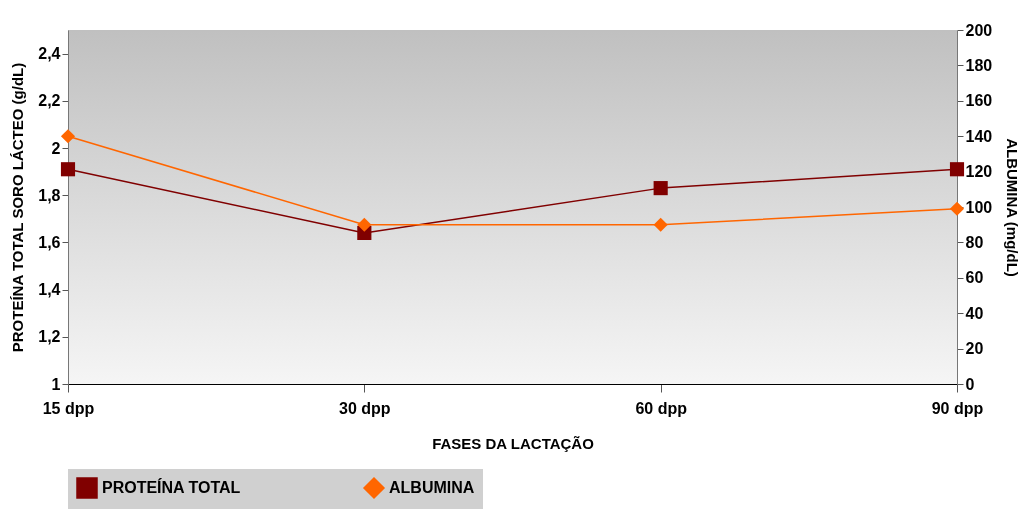 The height and width of the screenshot is (515, 1029). Describe the element at coordinates (974, 313) in the screenshot. I see `y2-tick-label: 40` at that location.